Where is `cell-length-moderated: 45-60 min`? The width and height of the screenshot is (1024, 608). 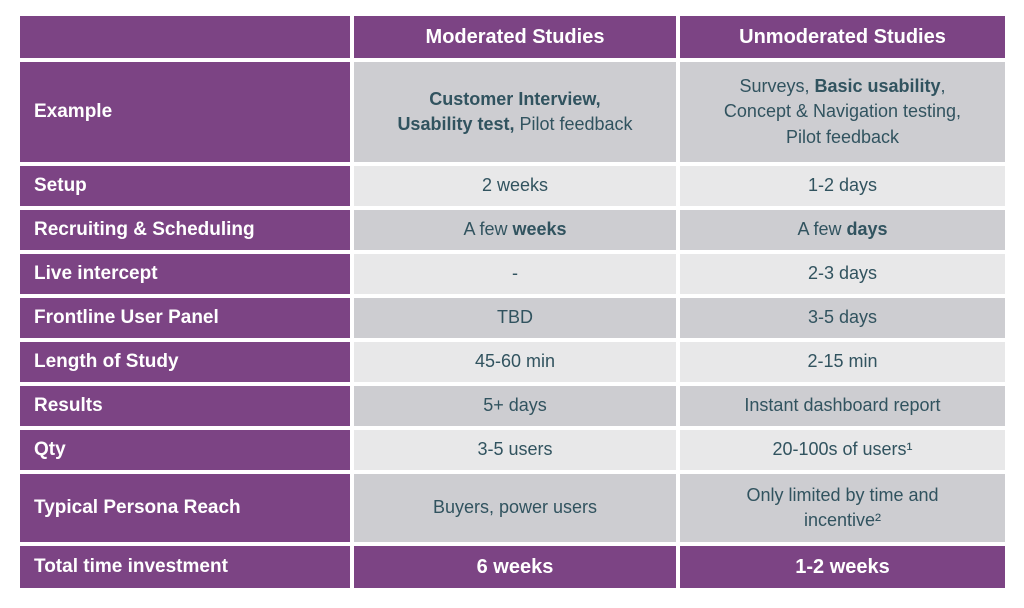 cell-length-moderated: 45-60 min is located at coordinates (515, 362).